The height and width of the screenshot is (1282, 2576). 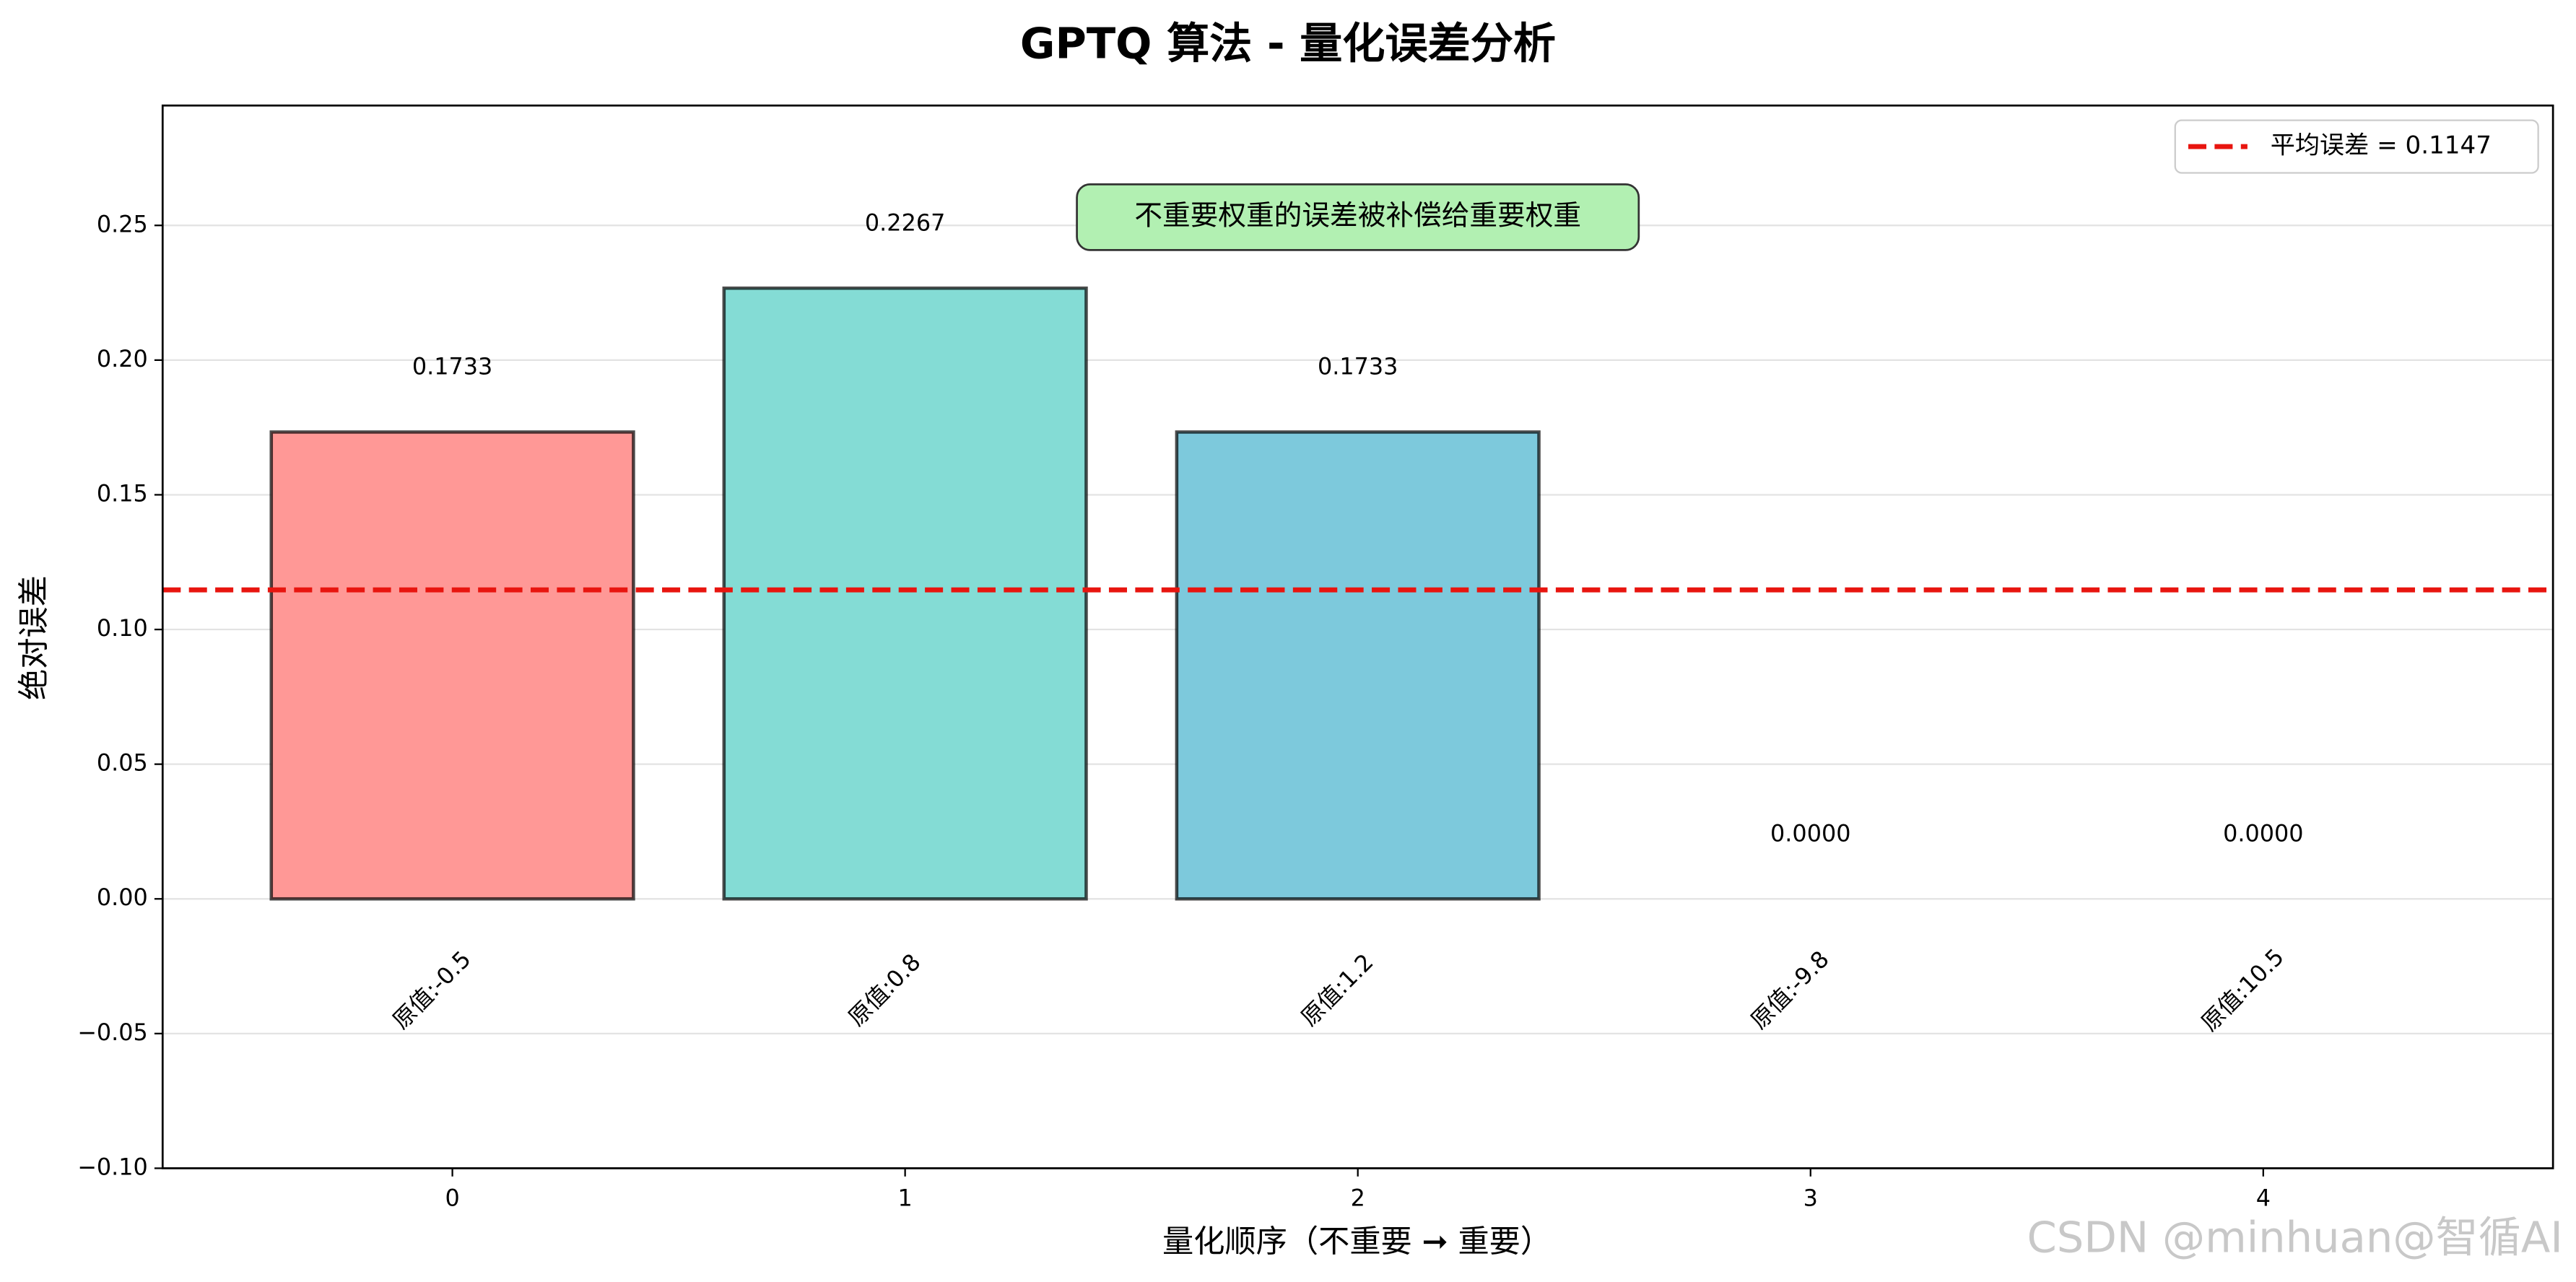 I want to click on y-tick-label: −0.10, so click(x=112, y=1167).